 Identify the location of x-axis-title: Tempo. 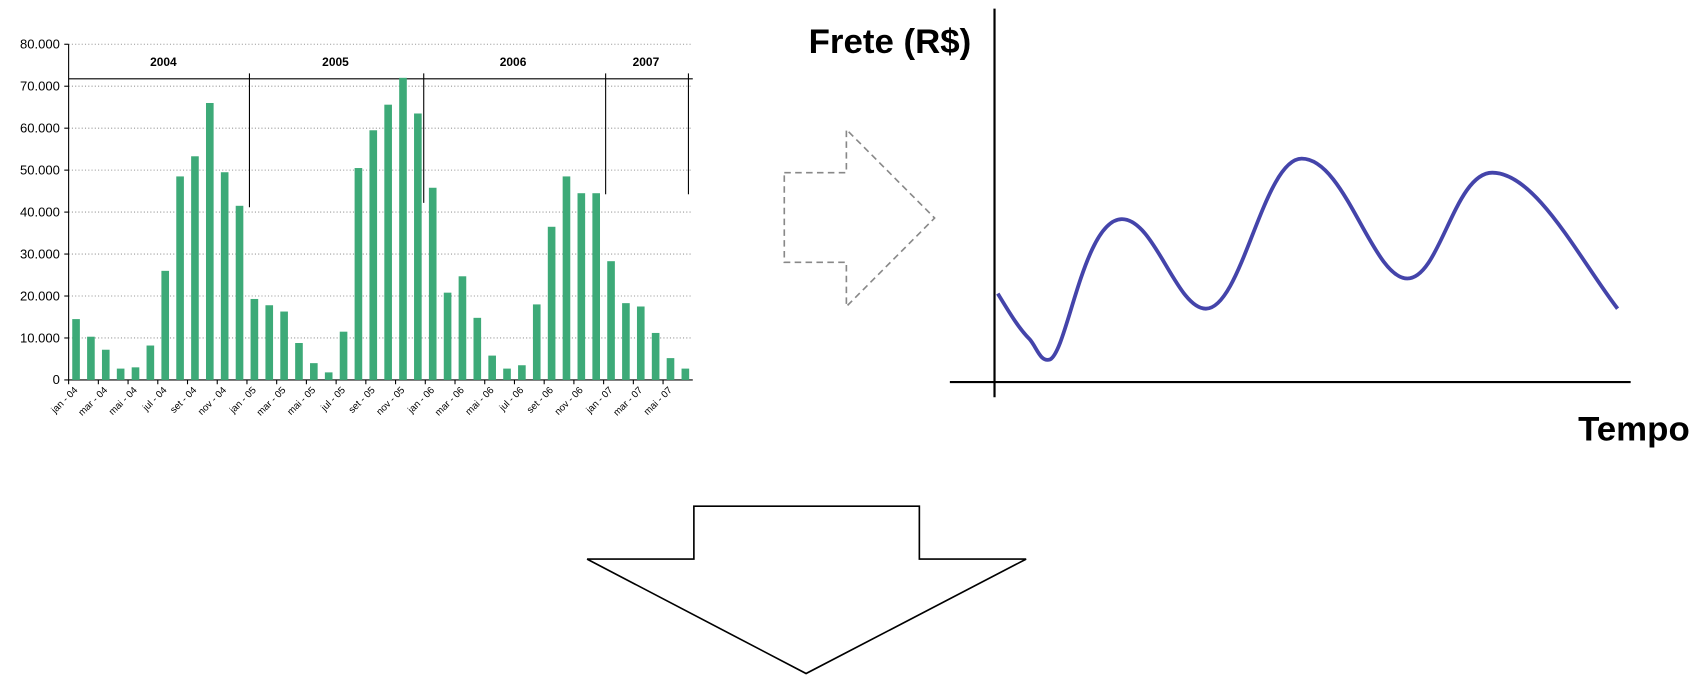
(1634, 430).